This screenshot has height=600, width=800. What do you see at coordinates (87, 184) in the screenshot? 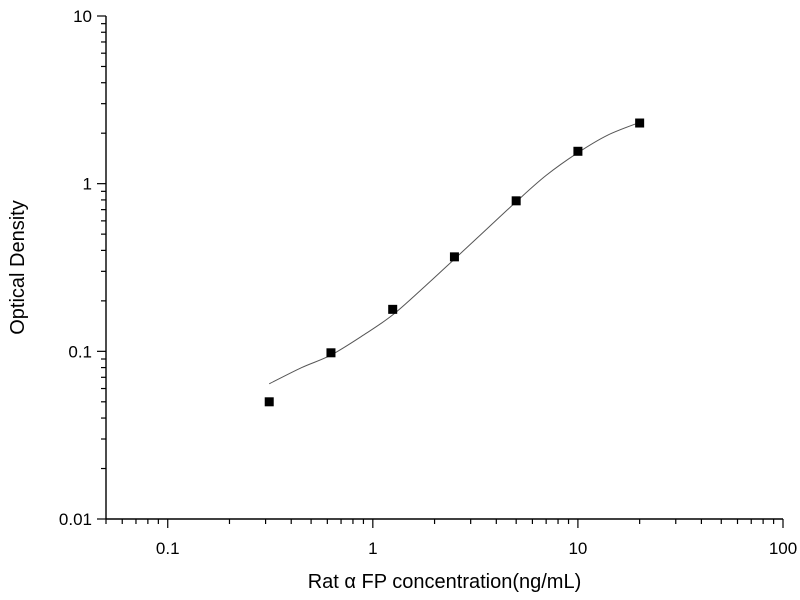
I see `y-tick-label: 1` at bounding box center [87, 184].